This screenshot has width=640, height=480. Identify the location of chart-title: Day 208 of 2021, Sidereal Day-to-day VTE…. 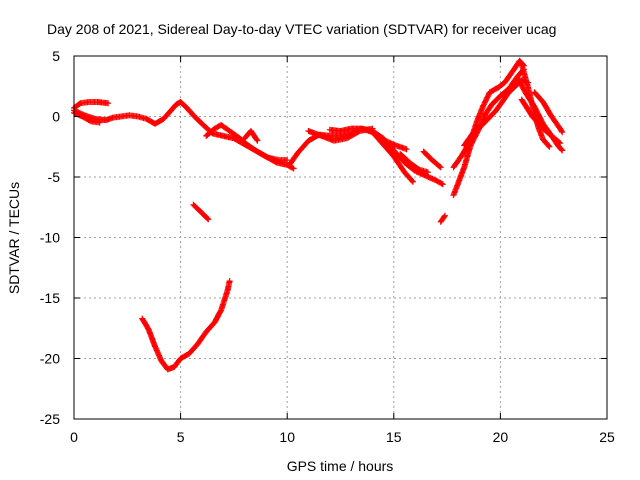
(301, 29).